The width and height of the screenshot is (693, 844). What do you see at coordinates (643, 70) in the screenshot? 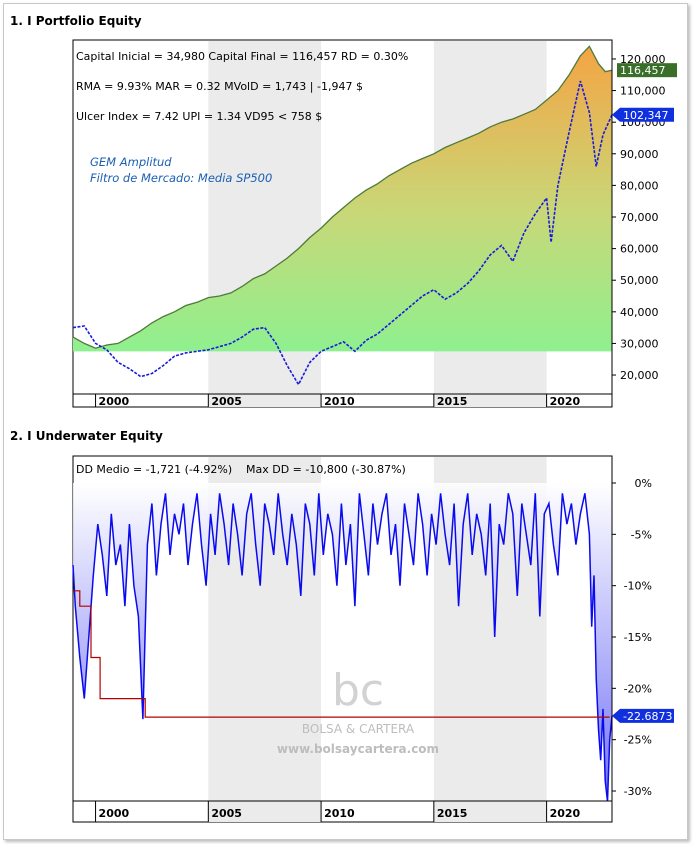
I see `equity-final-badge-label: 116,457` at bounding box center [643, 70].